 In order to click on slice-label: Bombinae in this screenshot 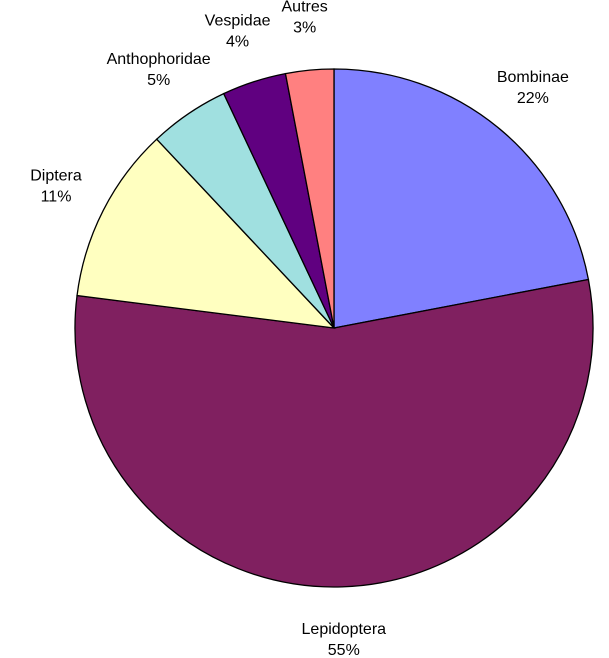, I will do `click(533, 77)`.